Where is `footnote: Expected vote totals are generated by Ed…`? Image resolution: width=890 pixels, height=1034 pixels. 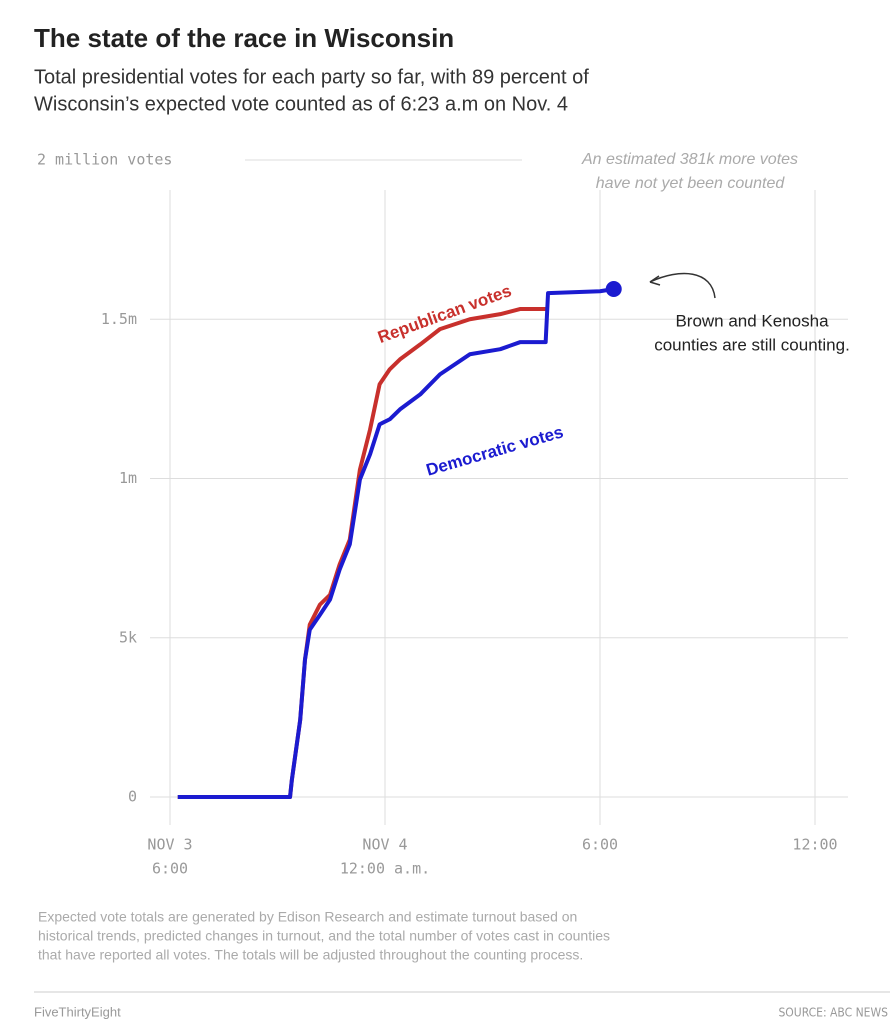
footnote: Expected vote totals are generated by Ed… is located at coordinates (307, 917).